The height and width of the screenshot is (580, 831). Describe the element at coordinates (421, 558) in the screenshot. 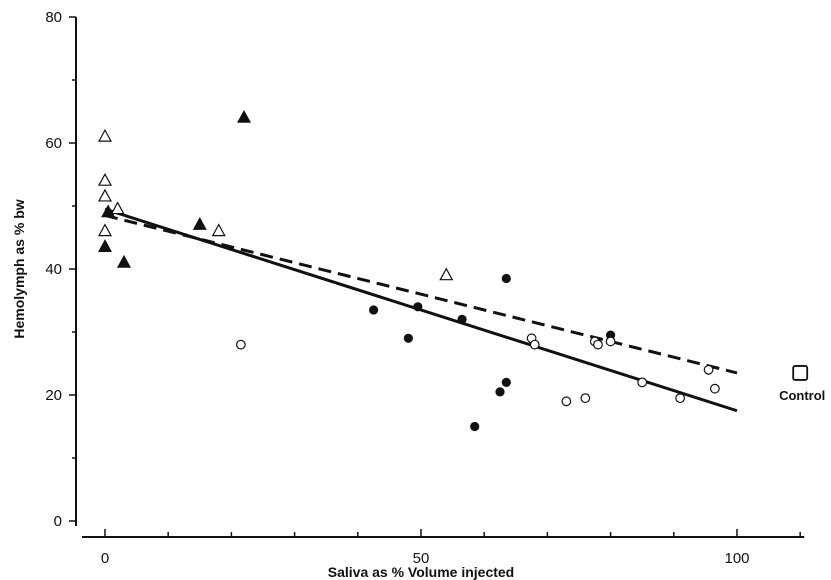

I see `x-tick-label: 50` at that location.